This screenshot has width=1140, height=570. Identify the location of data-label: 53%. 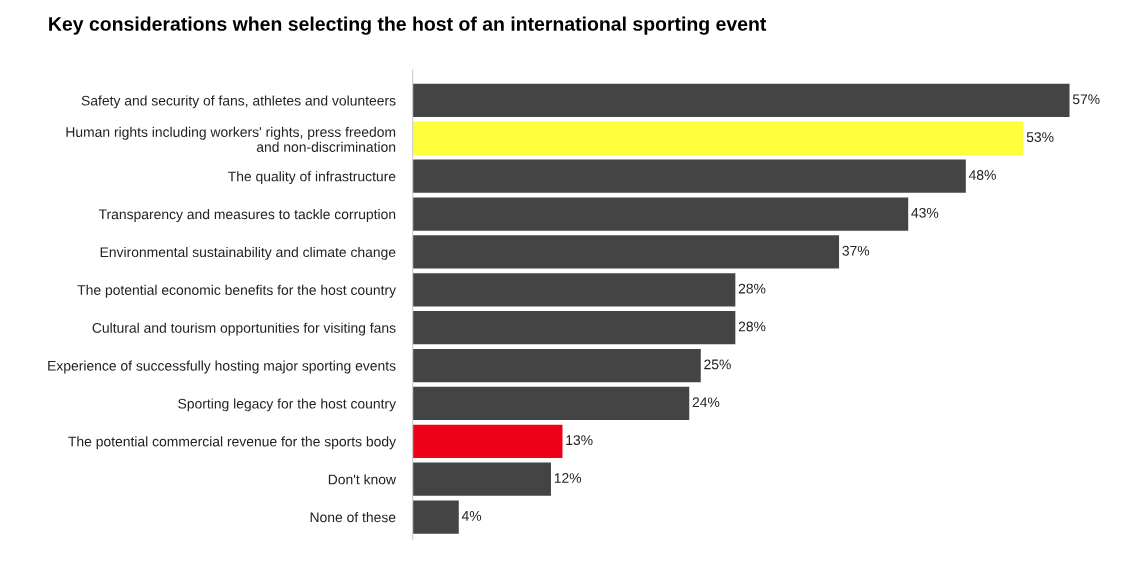
(1040, 137).